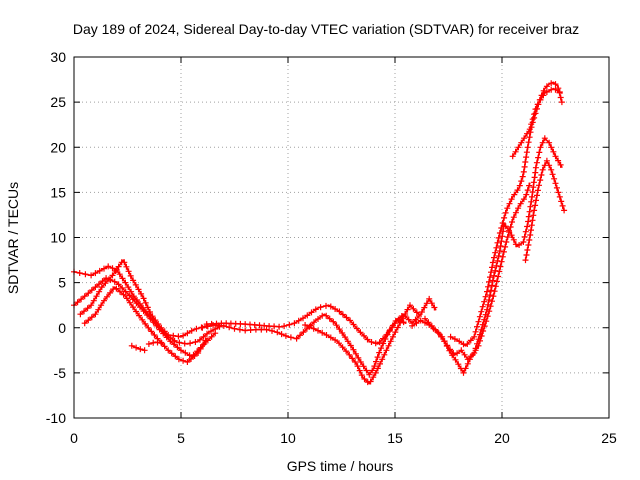 The image size is (640, 480). I want to click on x-tick-label: 20, so click(502, 438).